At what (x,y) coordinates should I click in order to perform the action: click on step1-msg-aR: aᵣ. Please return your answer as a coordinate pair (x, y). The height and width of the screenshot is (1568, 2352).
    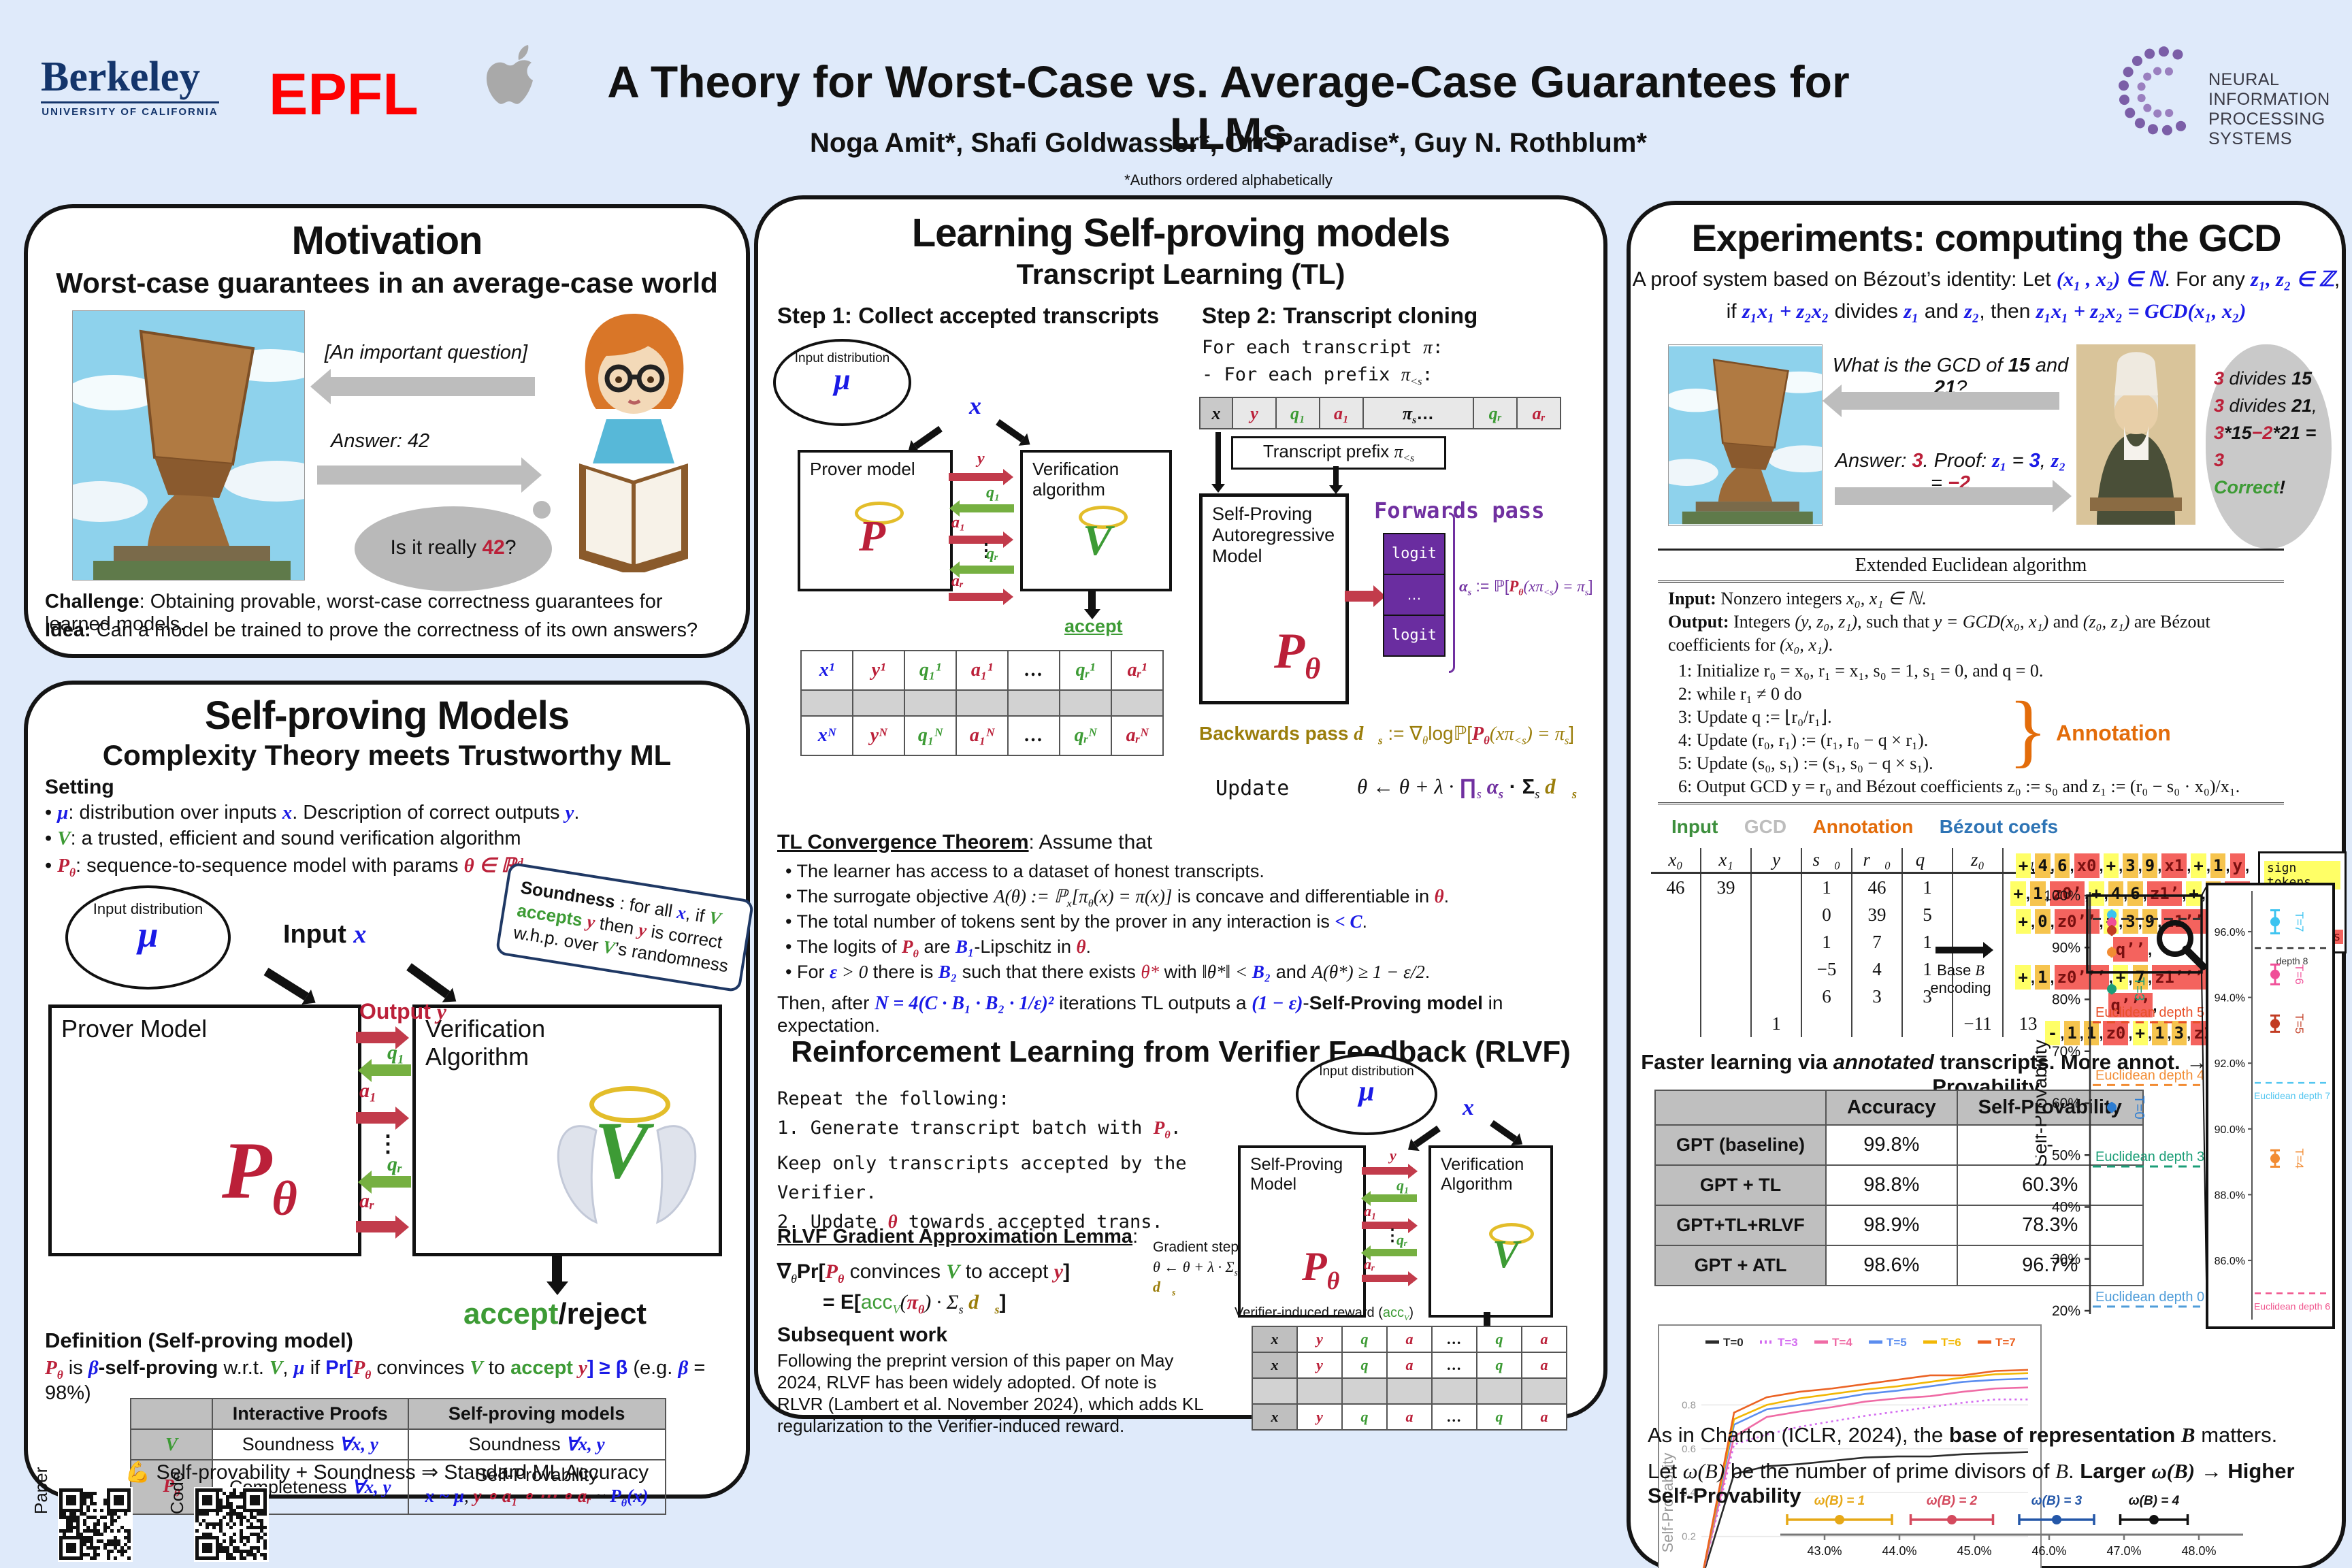
    Looking at the image, I should click on (957, 581).